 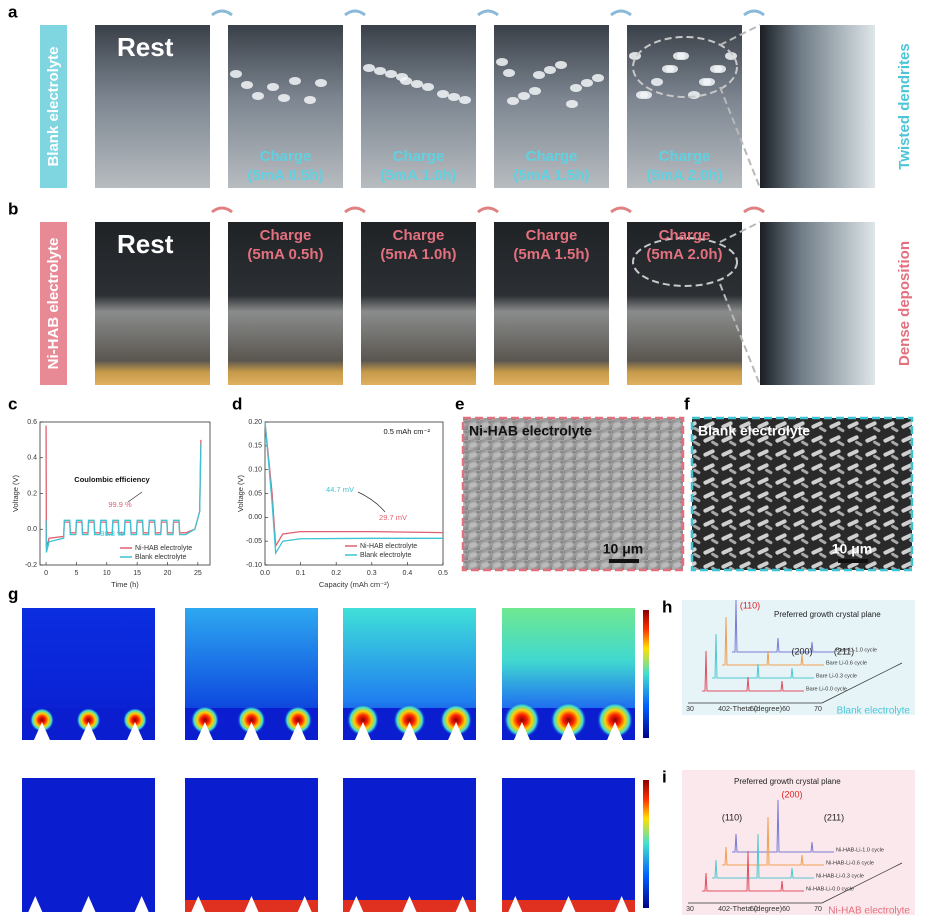 What do you see at coordinates (125, 493) in the screenshot?
I see `plot-frame` at bounding box center [125, 493].